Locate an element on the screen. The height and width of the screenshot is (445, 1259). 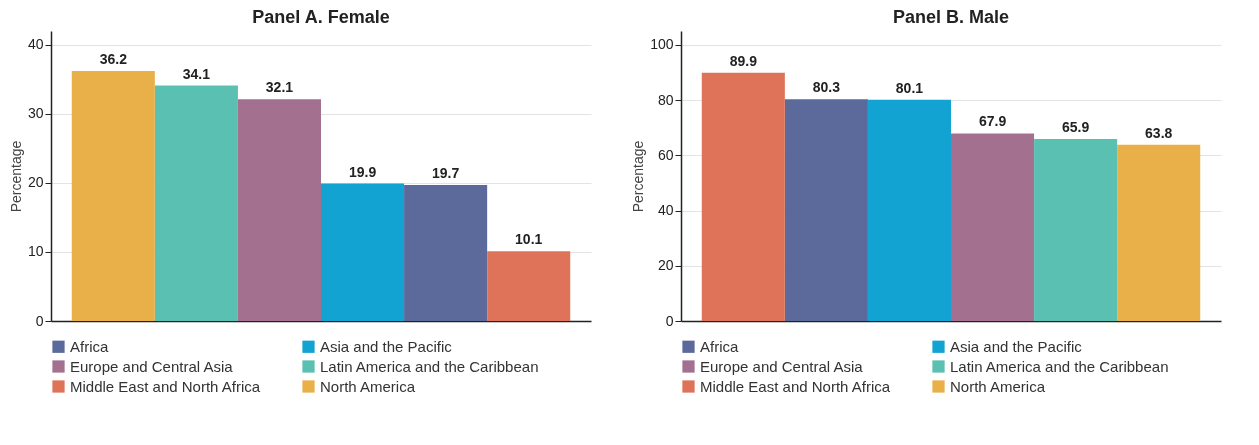
data-label: 89.9 is located at coordinates (743, 60).